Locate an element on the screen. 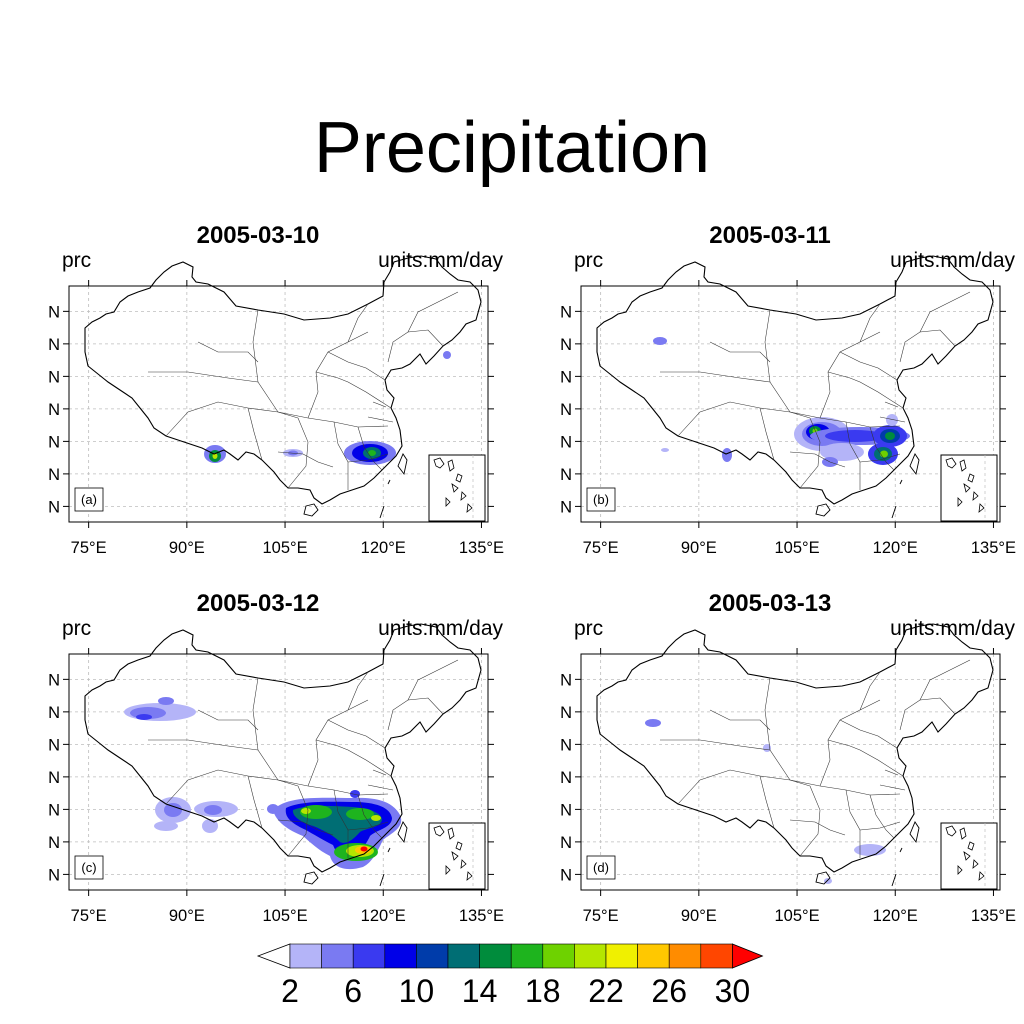 Image resolution: width=1024 pixels, height=1024 pixels. colorbar-label: 26 is located at coordinates (669, 991).